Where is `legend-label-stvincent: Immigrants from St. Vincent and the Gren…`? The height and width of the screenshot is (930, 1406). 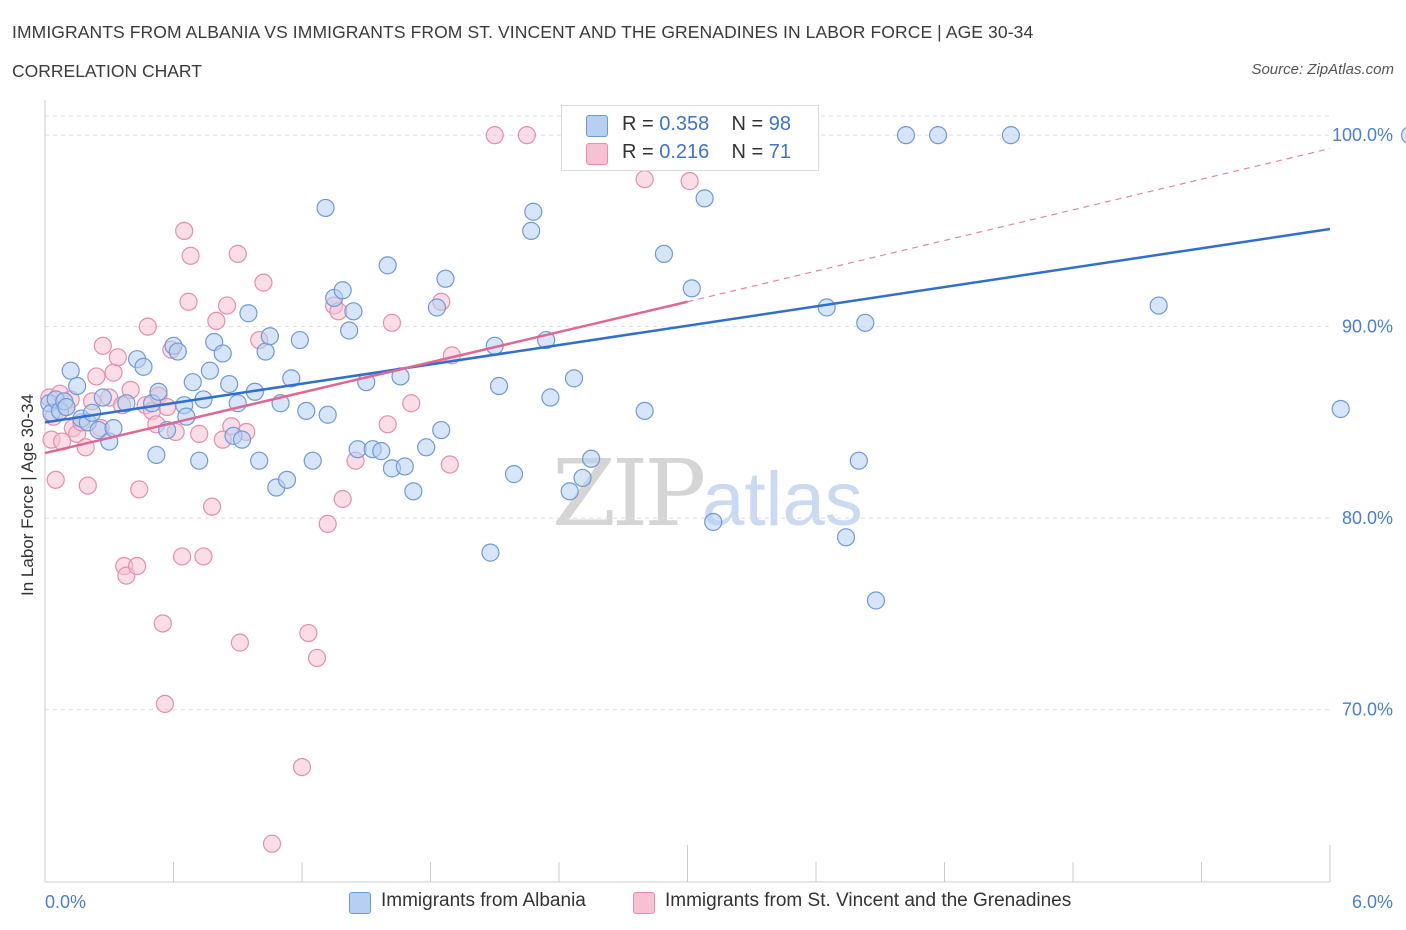 legend-label-stvincent: Immigrants from St. Vincent and the Gren… is located at coordinates (868, 900).